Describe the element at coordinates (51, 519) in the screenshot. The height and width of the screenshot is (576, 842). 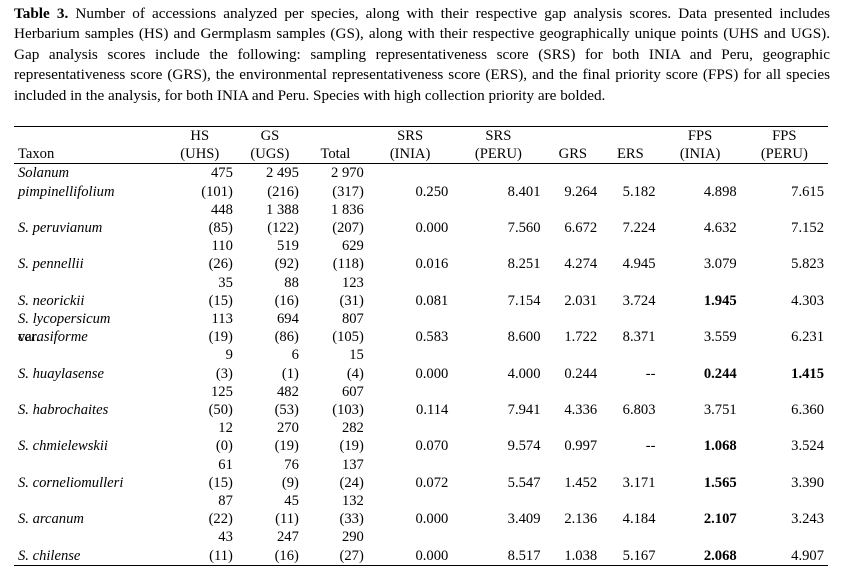
I see `taxon-cell: S. arcanum` at that location.